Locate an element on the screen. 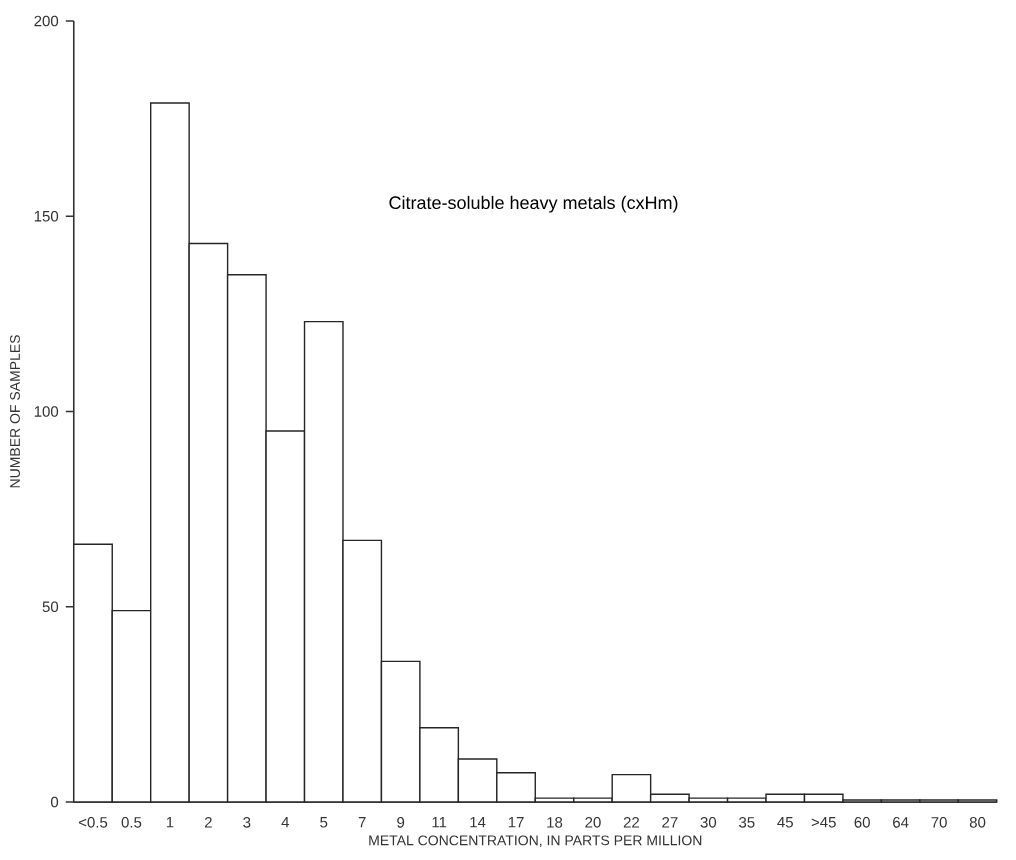  x-tick-label: 18 is located at coordinates (555, 822).